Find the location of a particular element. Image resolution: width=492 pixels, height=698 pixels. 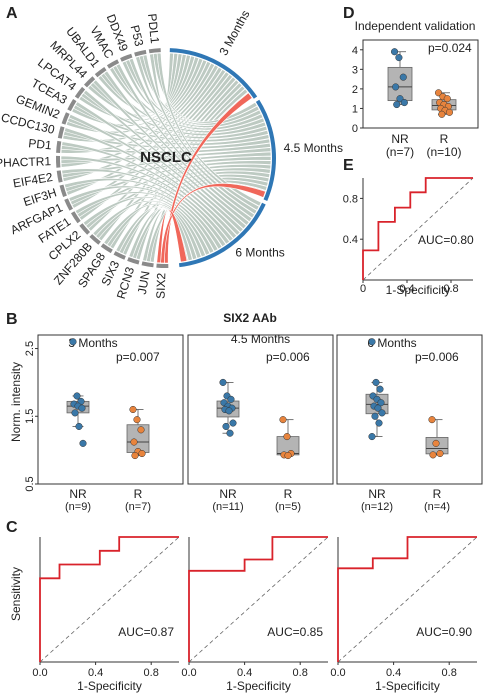

chord-arcs is located at coordinates (165, 158).